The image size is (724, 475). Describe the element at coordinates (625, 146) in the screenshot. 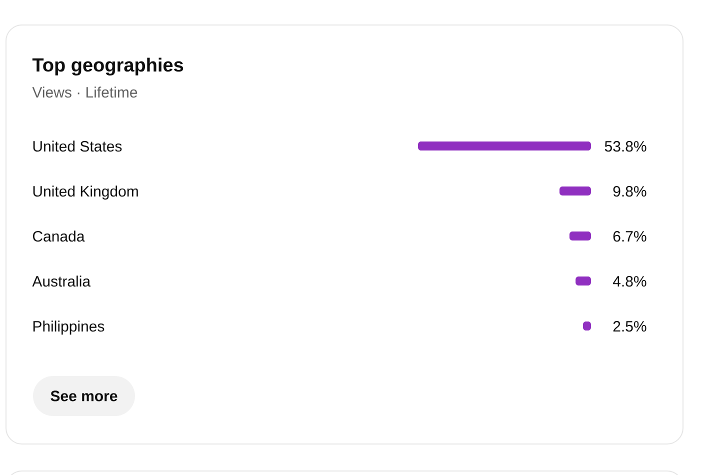

I see `data-label: 53.8%` at that location.